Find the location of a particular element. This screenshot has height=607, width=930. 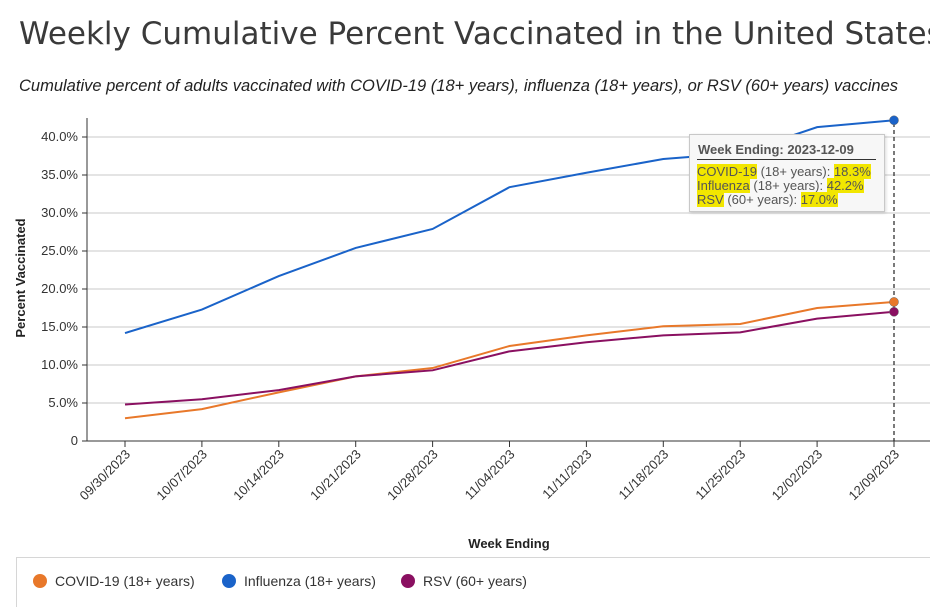

tooltip-row-rsv: RSV (60+ years): 17.0% is located at coordinates (767, 199).